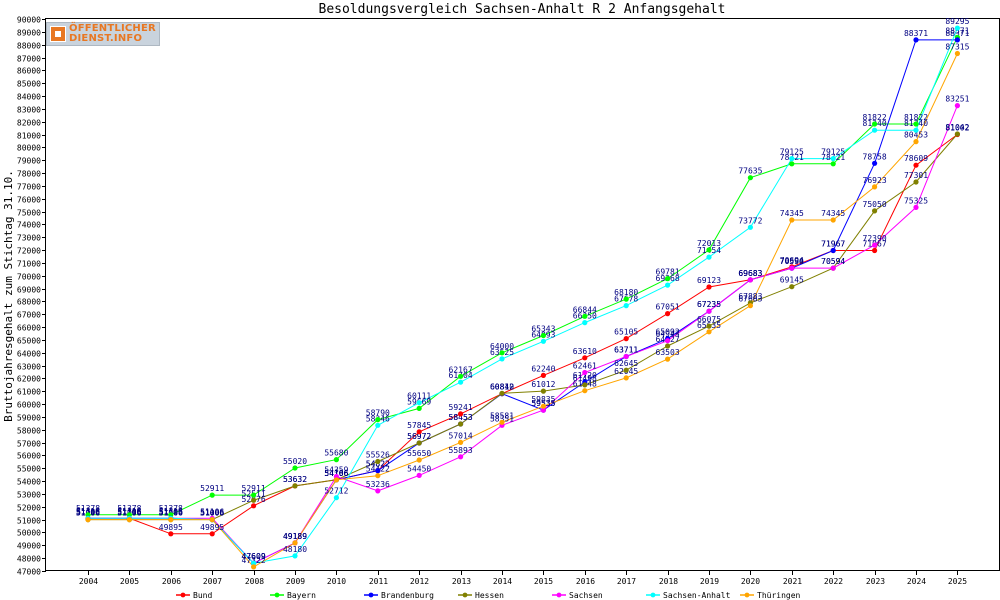 The image size is (1000, 600). What do you see at coordinates (916, 135) in the screenshot?
I see `data-label: 80453` at bounding box center [916, 135].